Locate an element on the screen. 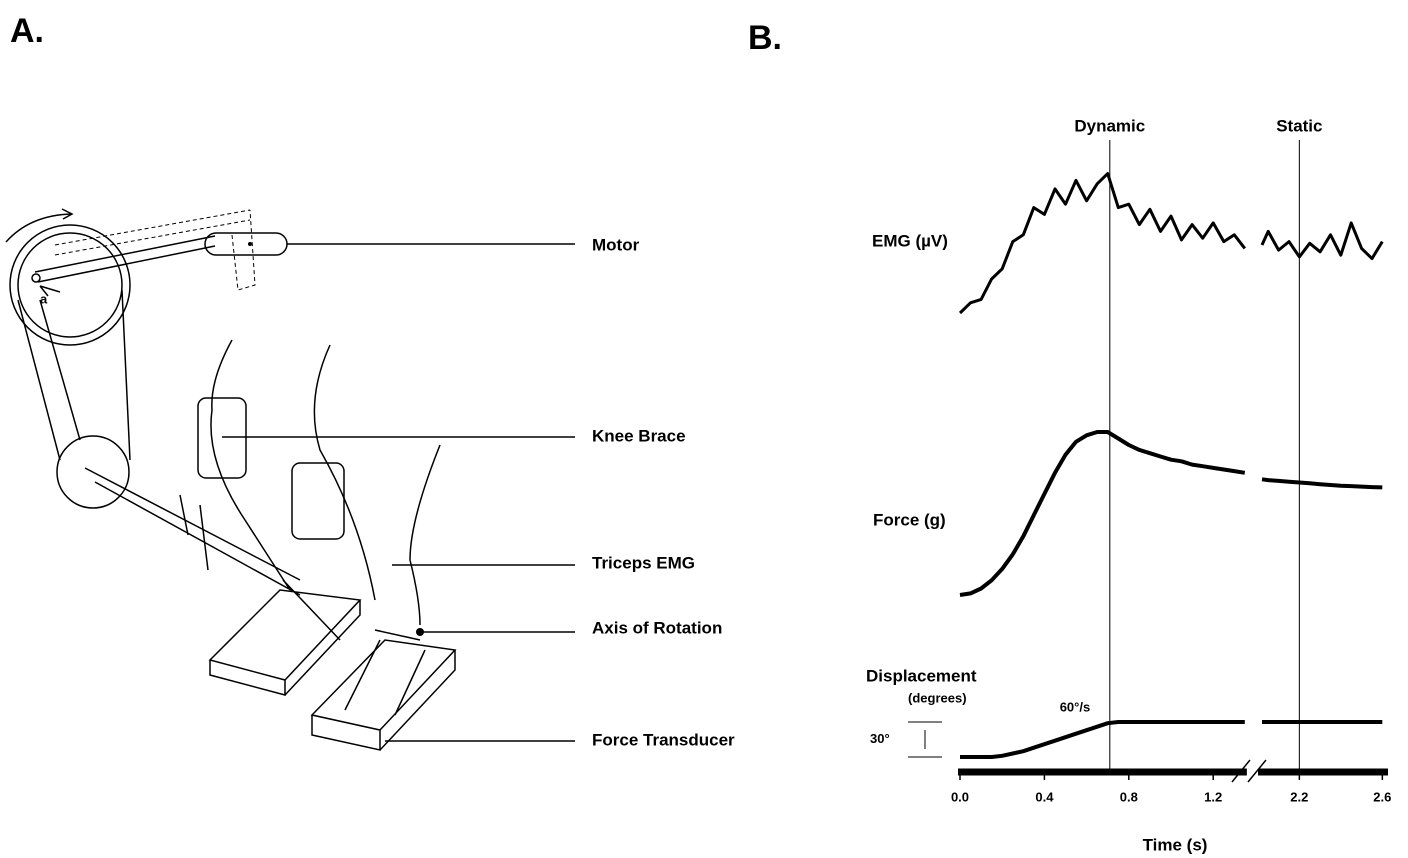 This screenshot has height=858, width=1408. panel-label: B. is located at coordinates (765, 38).